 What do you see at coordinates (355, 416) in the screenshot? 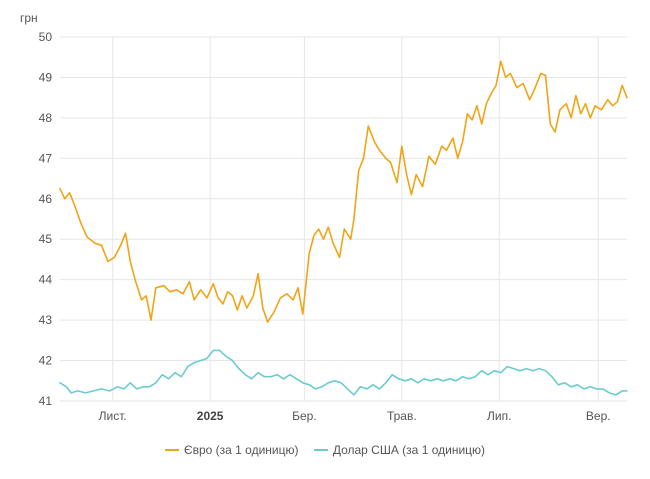
I see `x-axis-ticks: Лист. 2025 Бер. Трав. Лип. Вер.` at bounding box center [355, 416].